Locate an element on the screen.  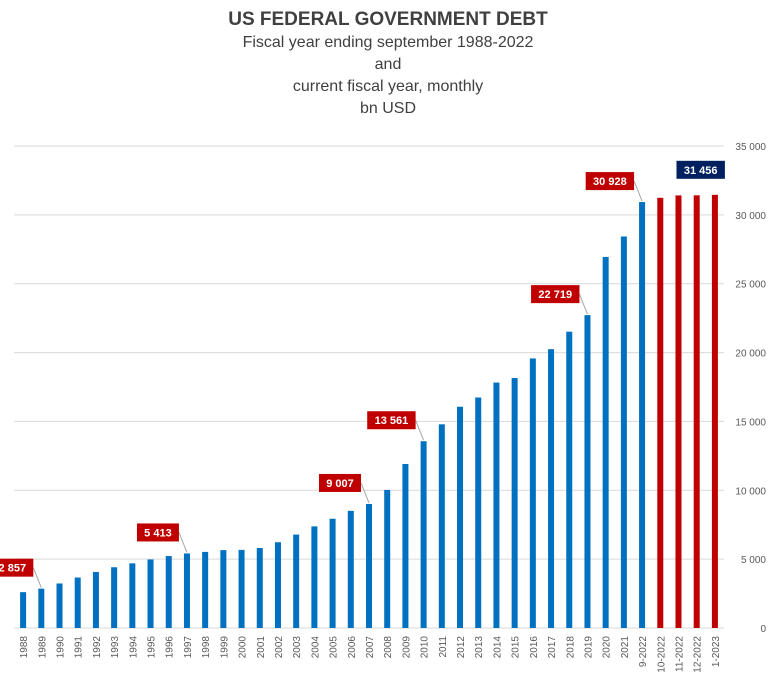
chart-subtitle-line-1: Fiscal year ending september 1988-2022 is located at coordinates (388, 42).